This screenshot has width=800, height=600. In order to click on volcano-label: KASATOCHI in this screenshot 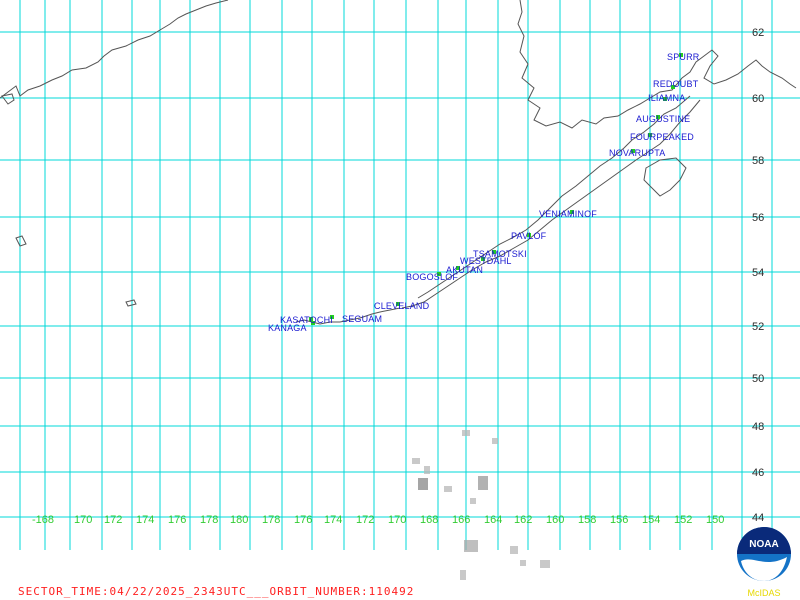, I will do `click(306, 320)`.